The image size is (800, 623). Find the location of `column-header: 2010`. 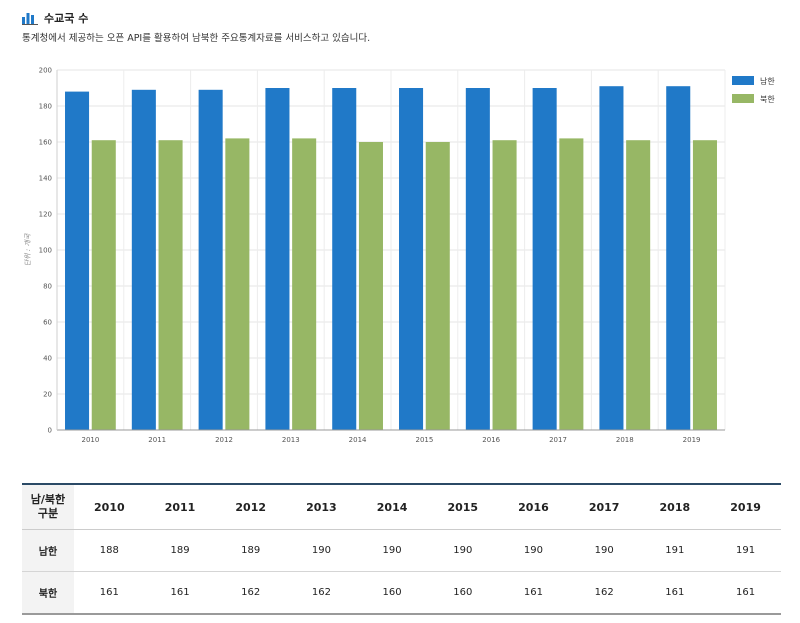

column-header: 2010 is located at coordinates (109, 507).